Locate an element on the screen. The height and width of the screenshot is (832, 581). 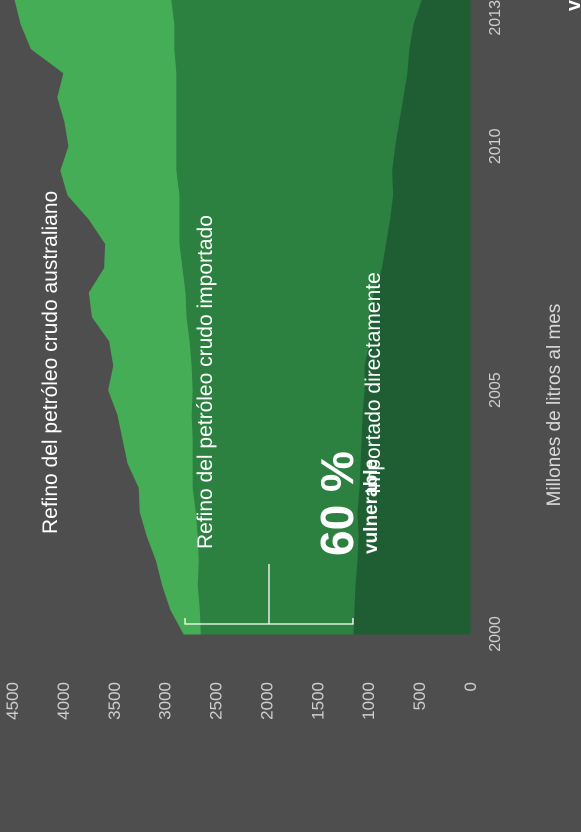
series-label-3: Importado directamente is located at coordinates (373, 383).